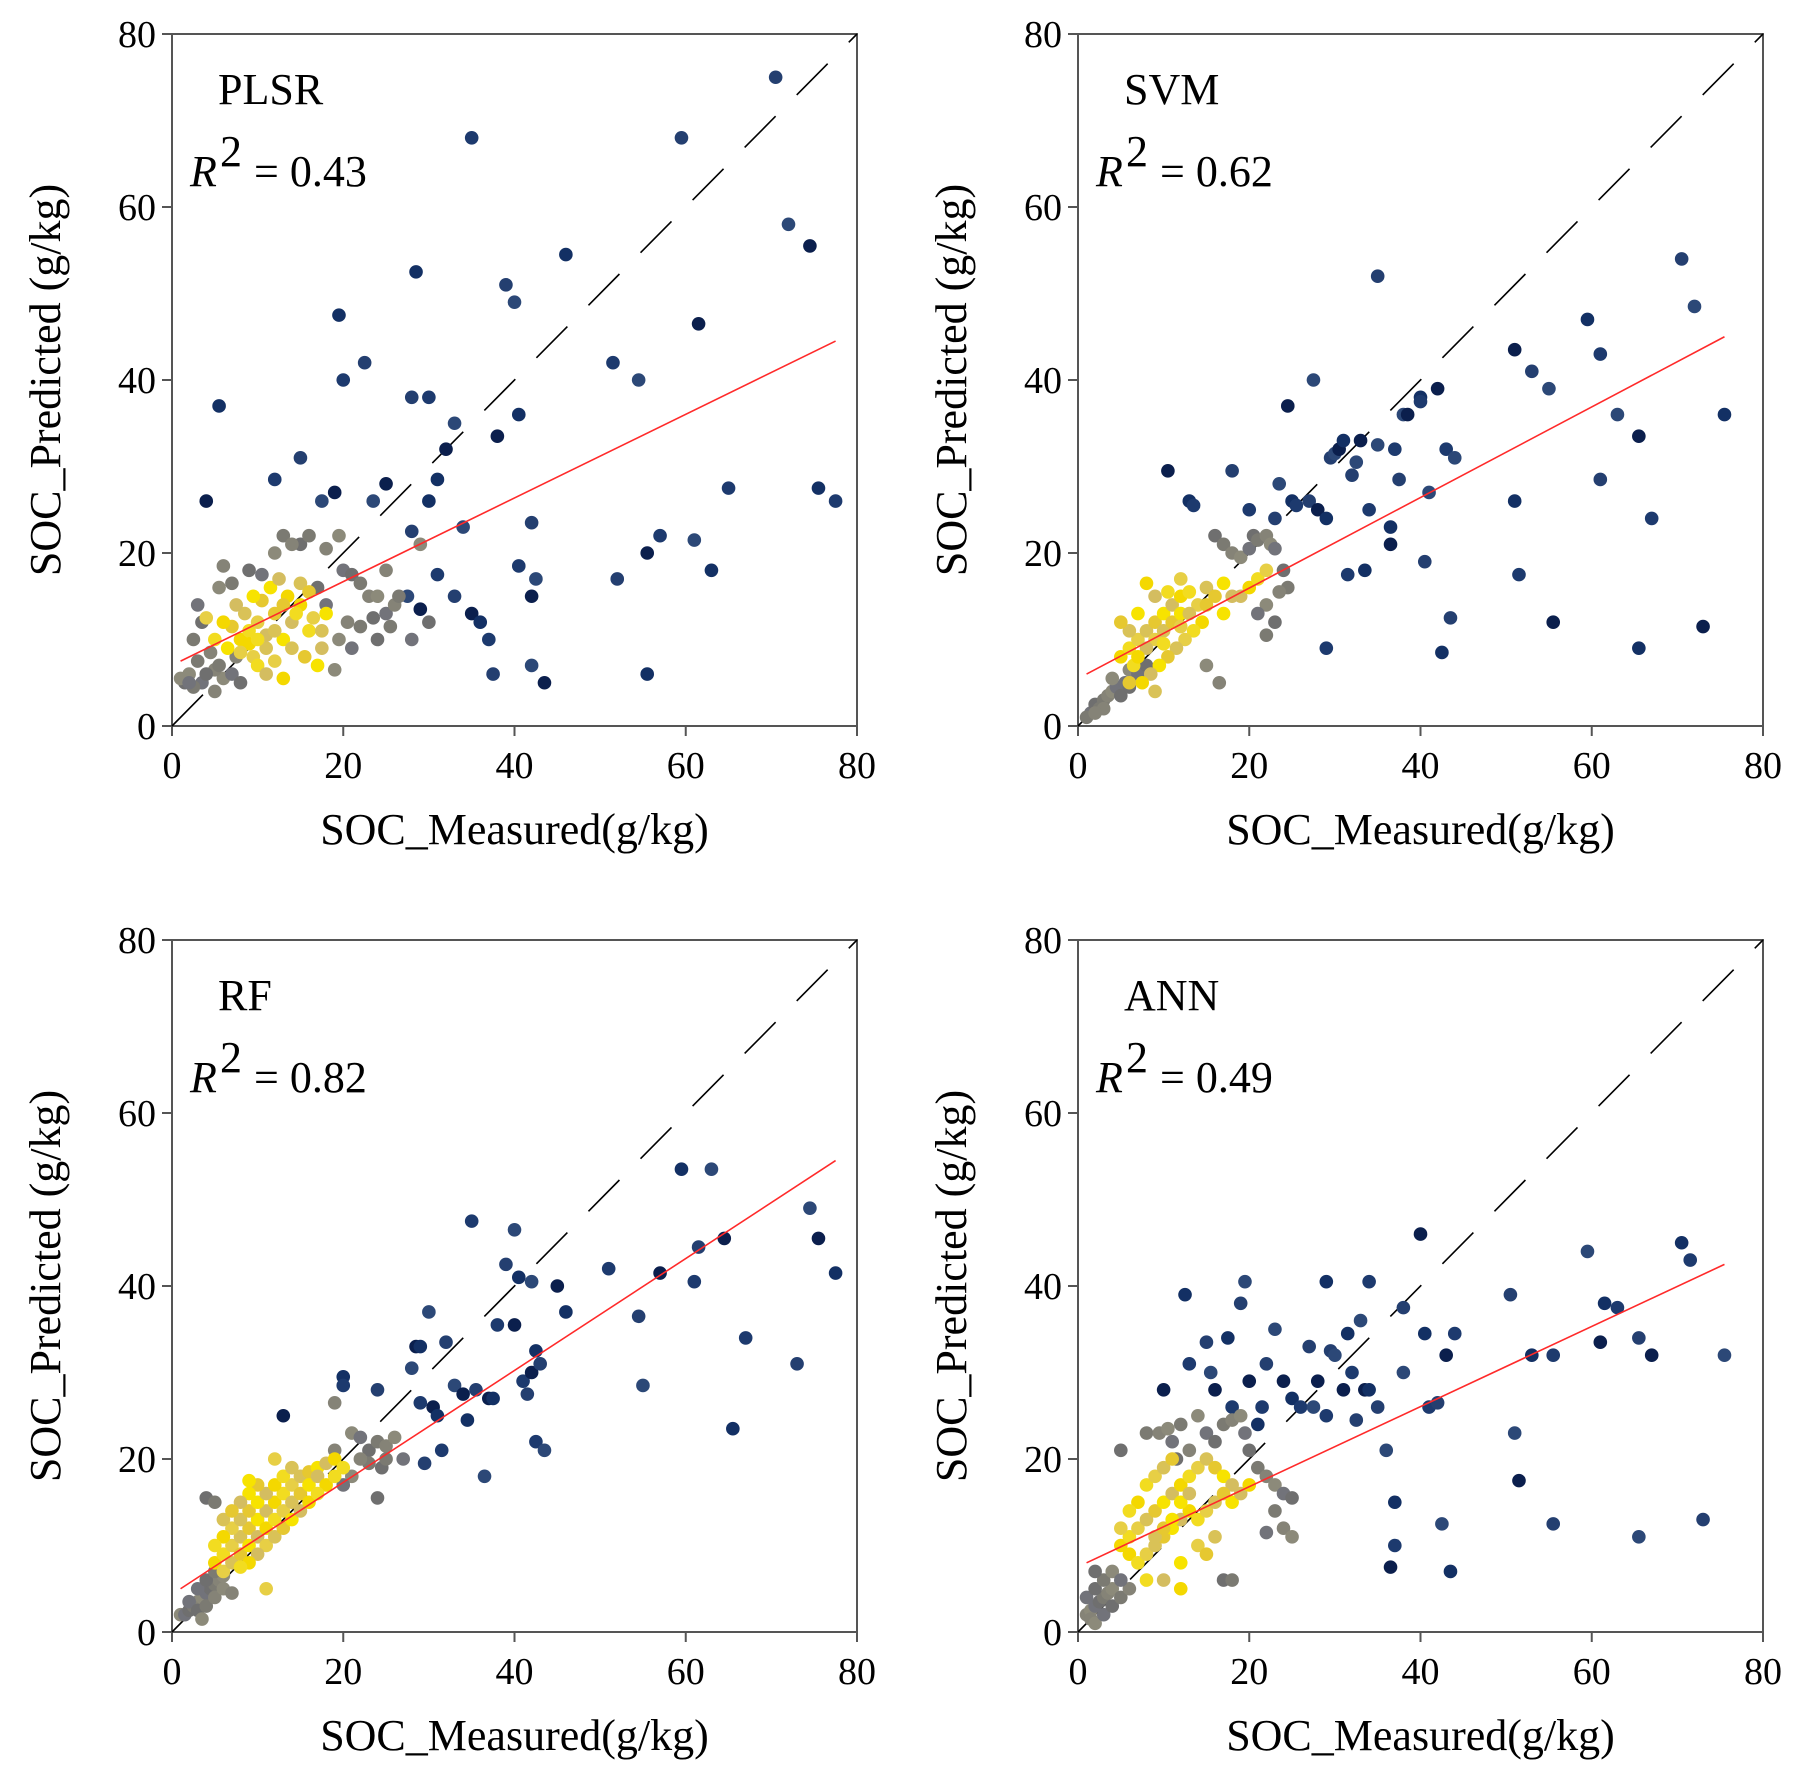 The width and height of the screenshot is (1800, 1790). Describe the element at coordinates (514, 1735) in the screenshot. I see `x-axis-label: SOC_Measured(g/kg)` at that location.